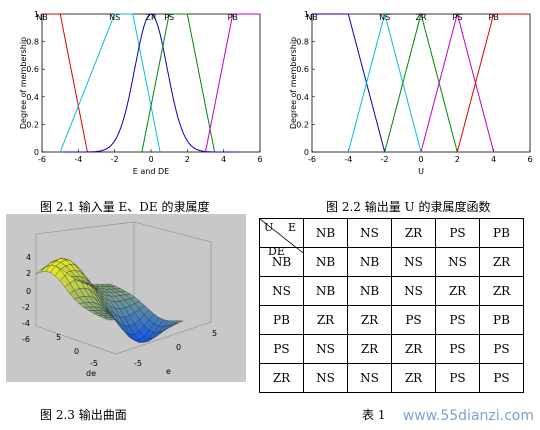  What do you see at coordinates (178, 322) in the screenshot?
I see `surface-facet` at bounding box center [178, 322].